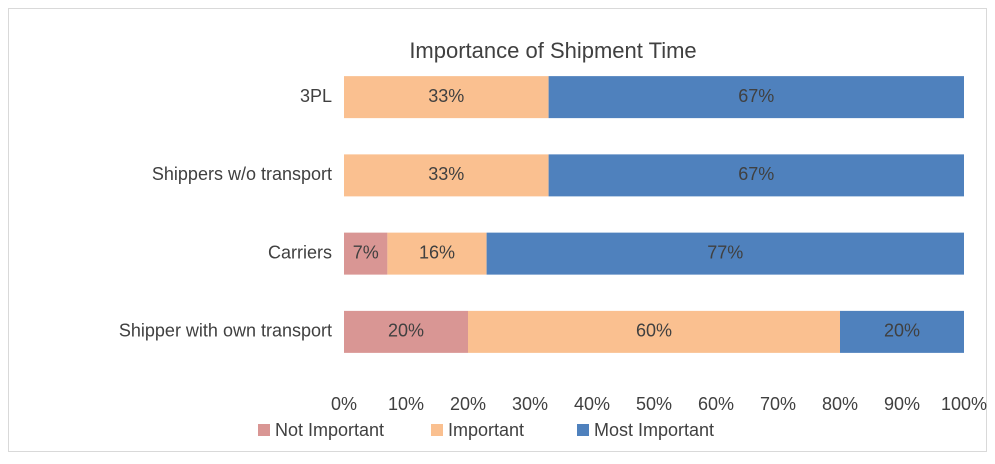  What do you see at coordinates (716, 404) in the screenshot?
I see `x-tick-label: 60%` at bounding box center [716, 404].